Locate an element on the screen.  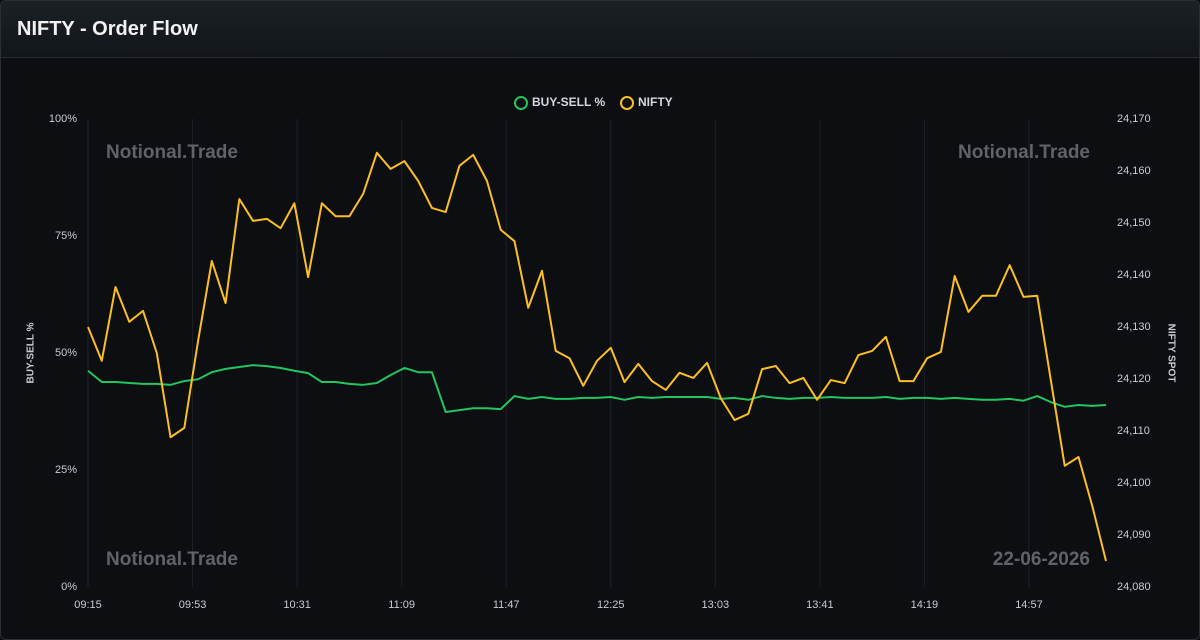
y2-tick-label: 24,130 is located at coordinates (1134, 327).